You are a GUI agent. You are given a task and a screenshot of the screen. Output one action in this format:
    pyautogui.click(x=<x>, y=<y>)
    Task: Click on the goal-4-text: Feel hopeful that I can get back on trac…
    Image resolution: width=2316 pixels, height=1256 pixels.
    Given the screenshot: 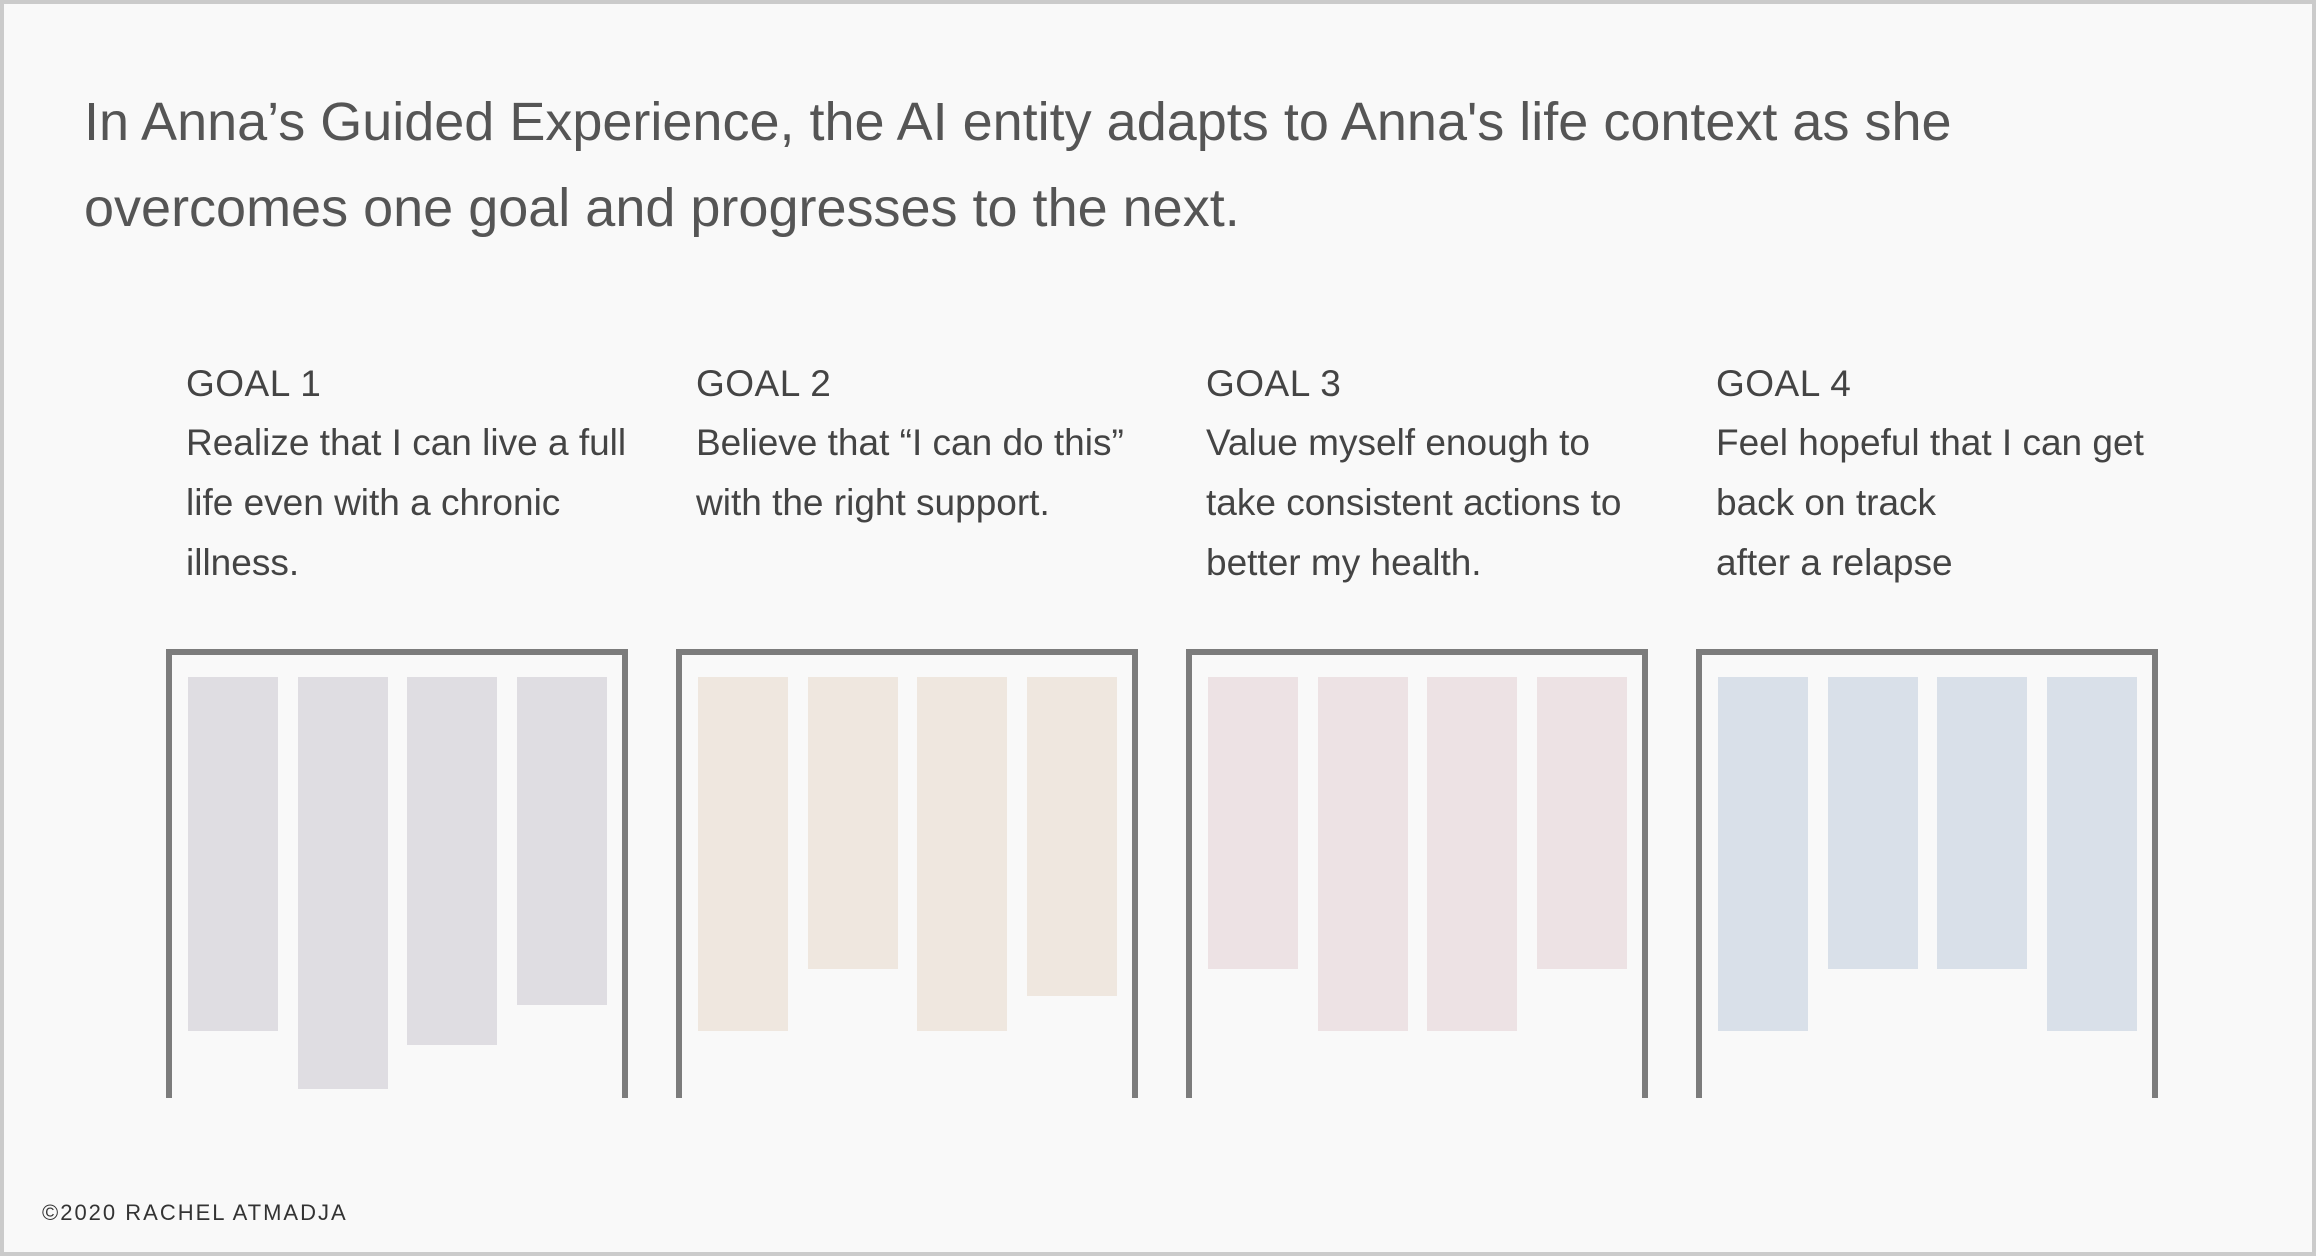 What is the action you would take?
    pyautogui.click(x=1930, y=502)
    